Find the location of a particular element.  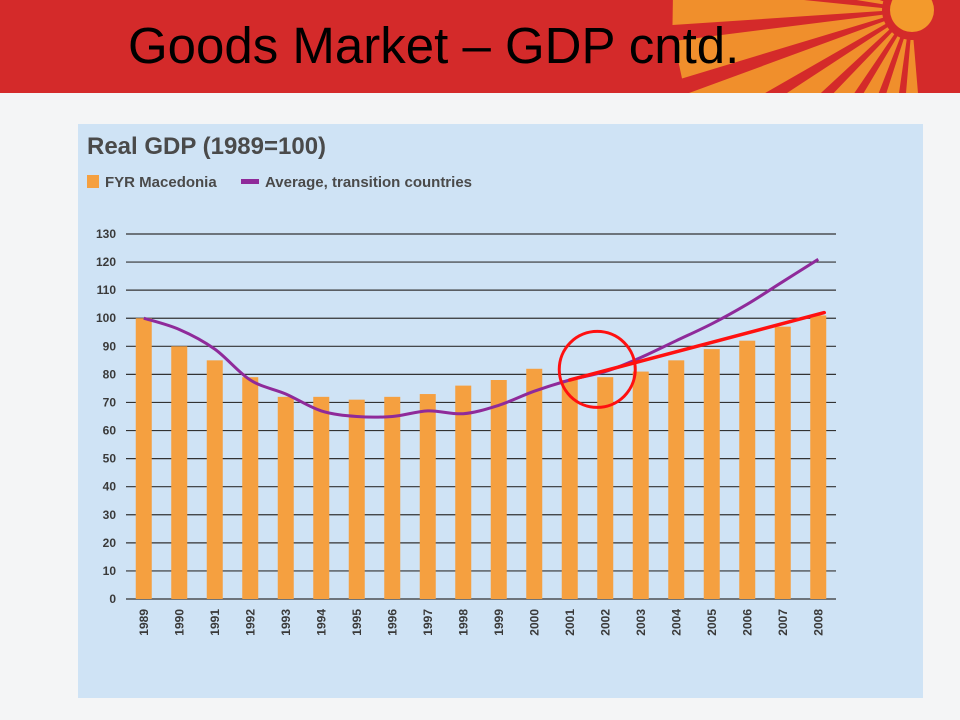

y-tick-label: 10 is located at coordinates (110, 571).